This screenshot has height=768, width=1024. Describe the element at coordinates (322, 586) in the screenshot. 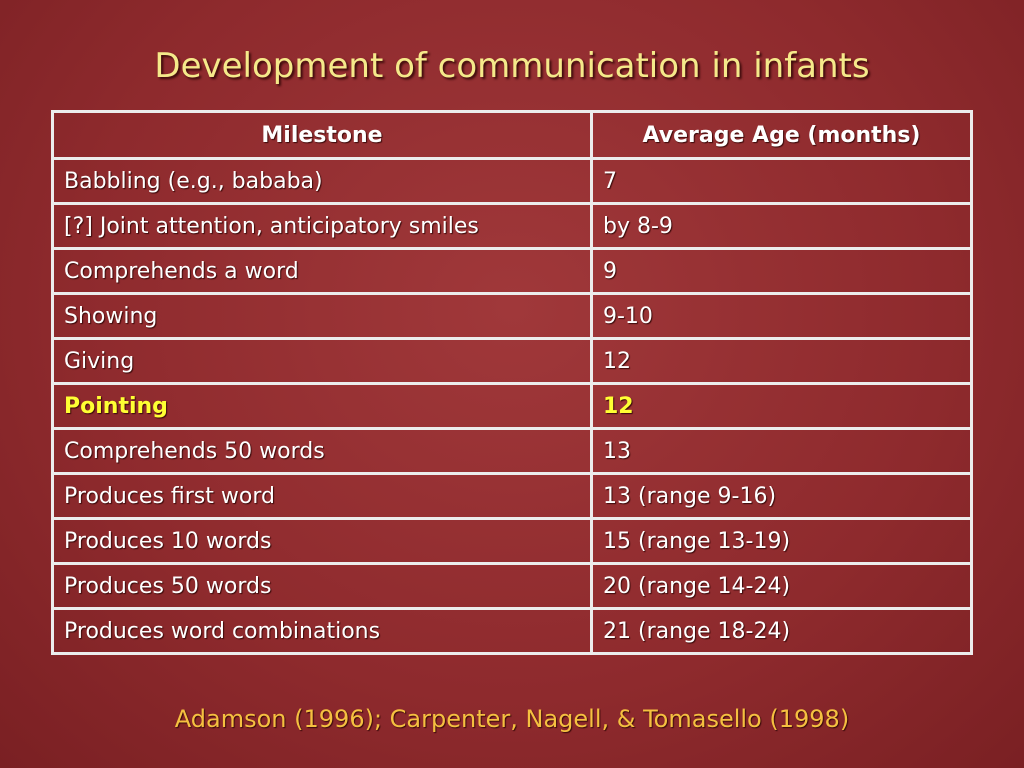

I see `table-cell: Produces 50 words` at that location.